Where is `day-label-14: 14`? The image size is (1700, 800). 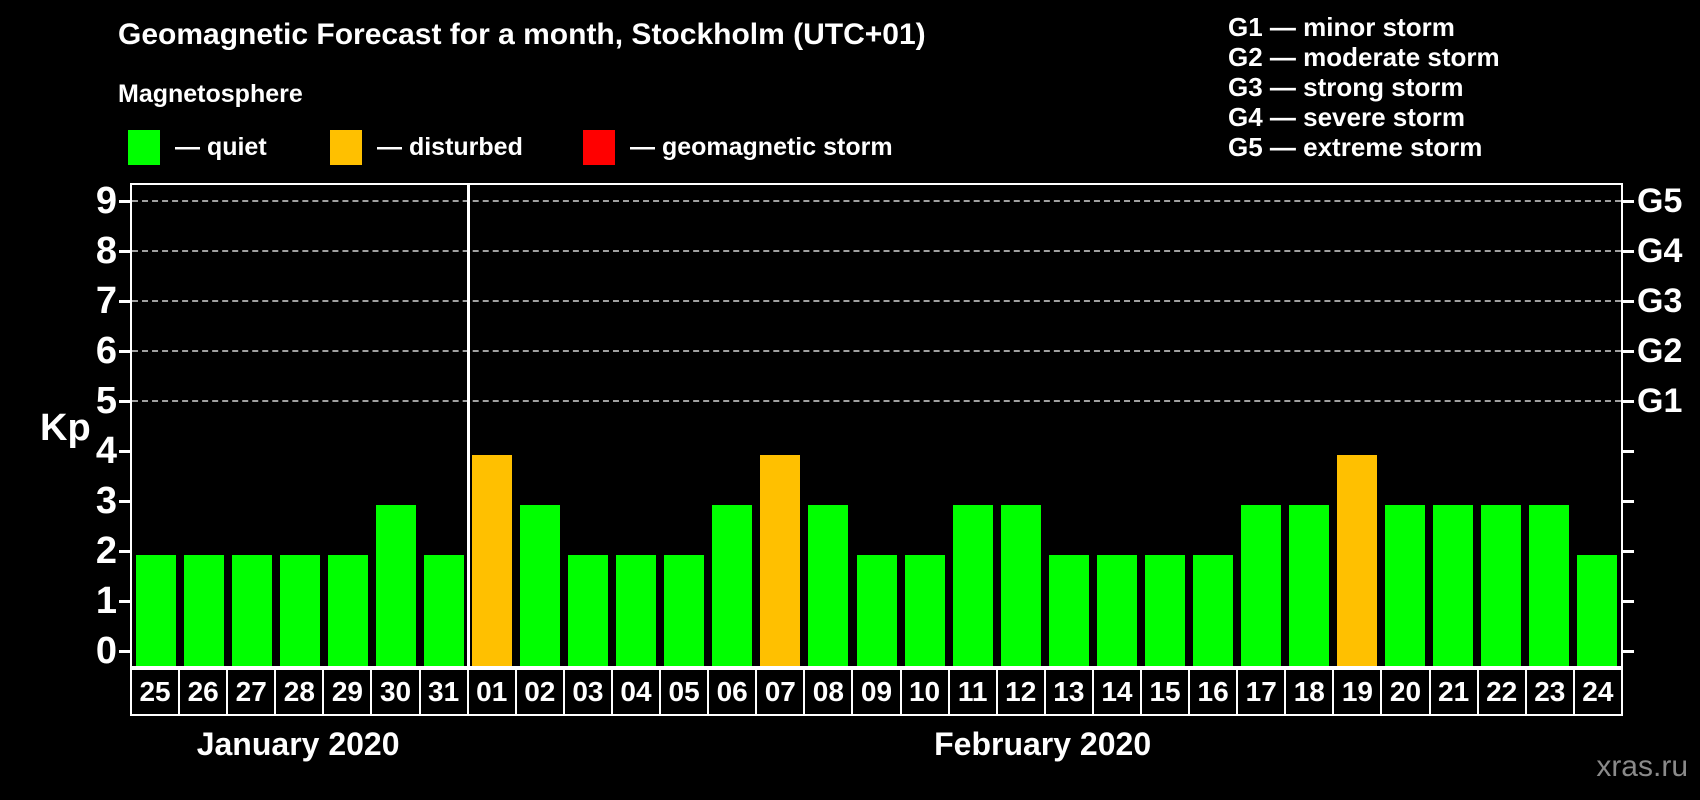
day-label-14: 14 is located at coordinates (1116, 692).